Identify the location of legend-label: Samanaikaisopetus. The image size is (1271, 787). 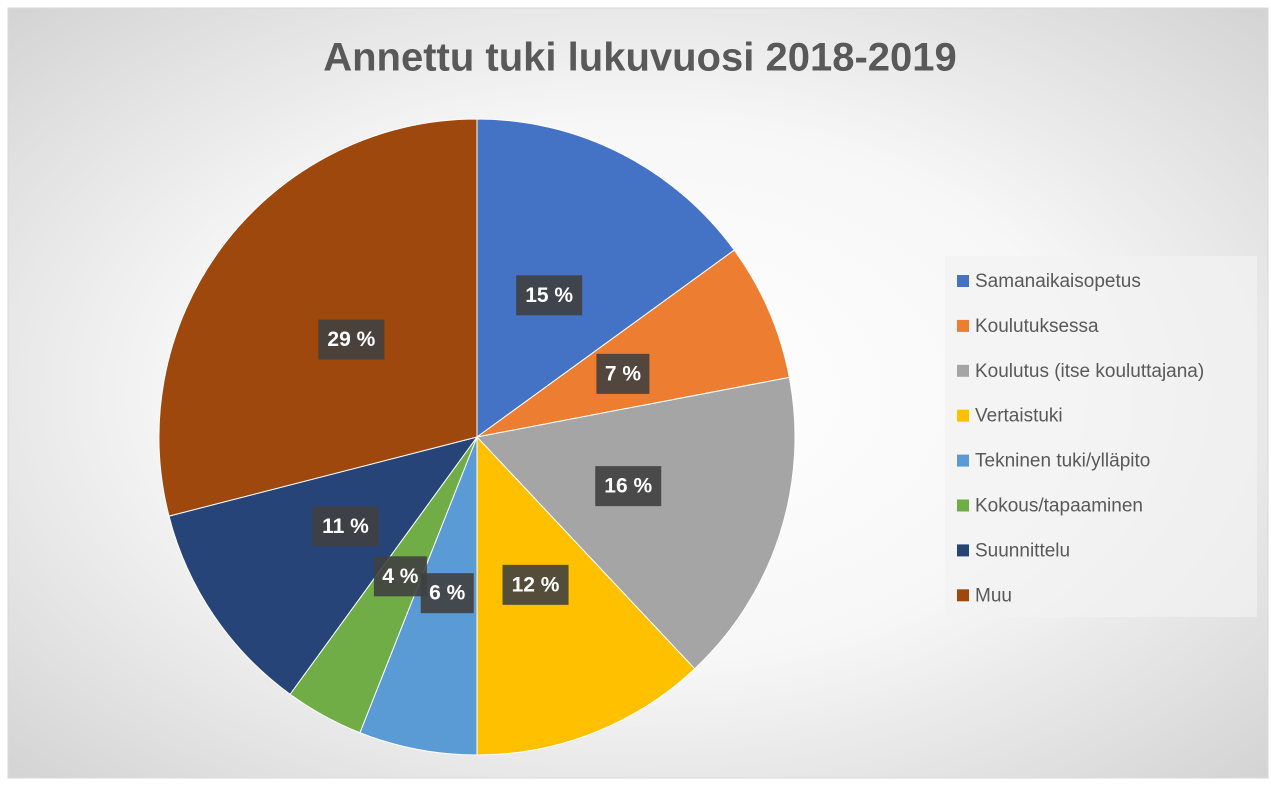
(1058, 281).